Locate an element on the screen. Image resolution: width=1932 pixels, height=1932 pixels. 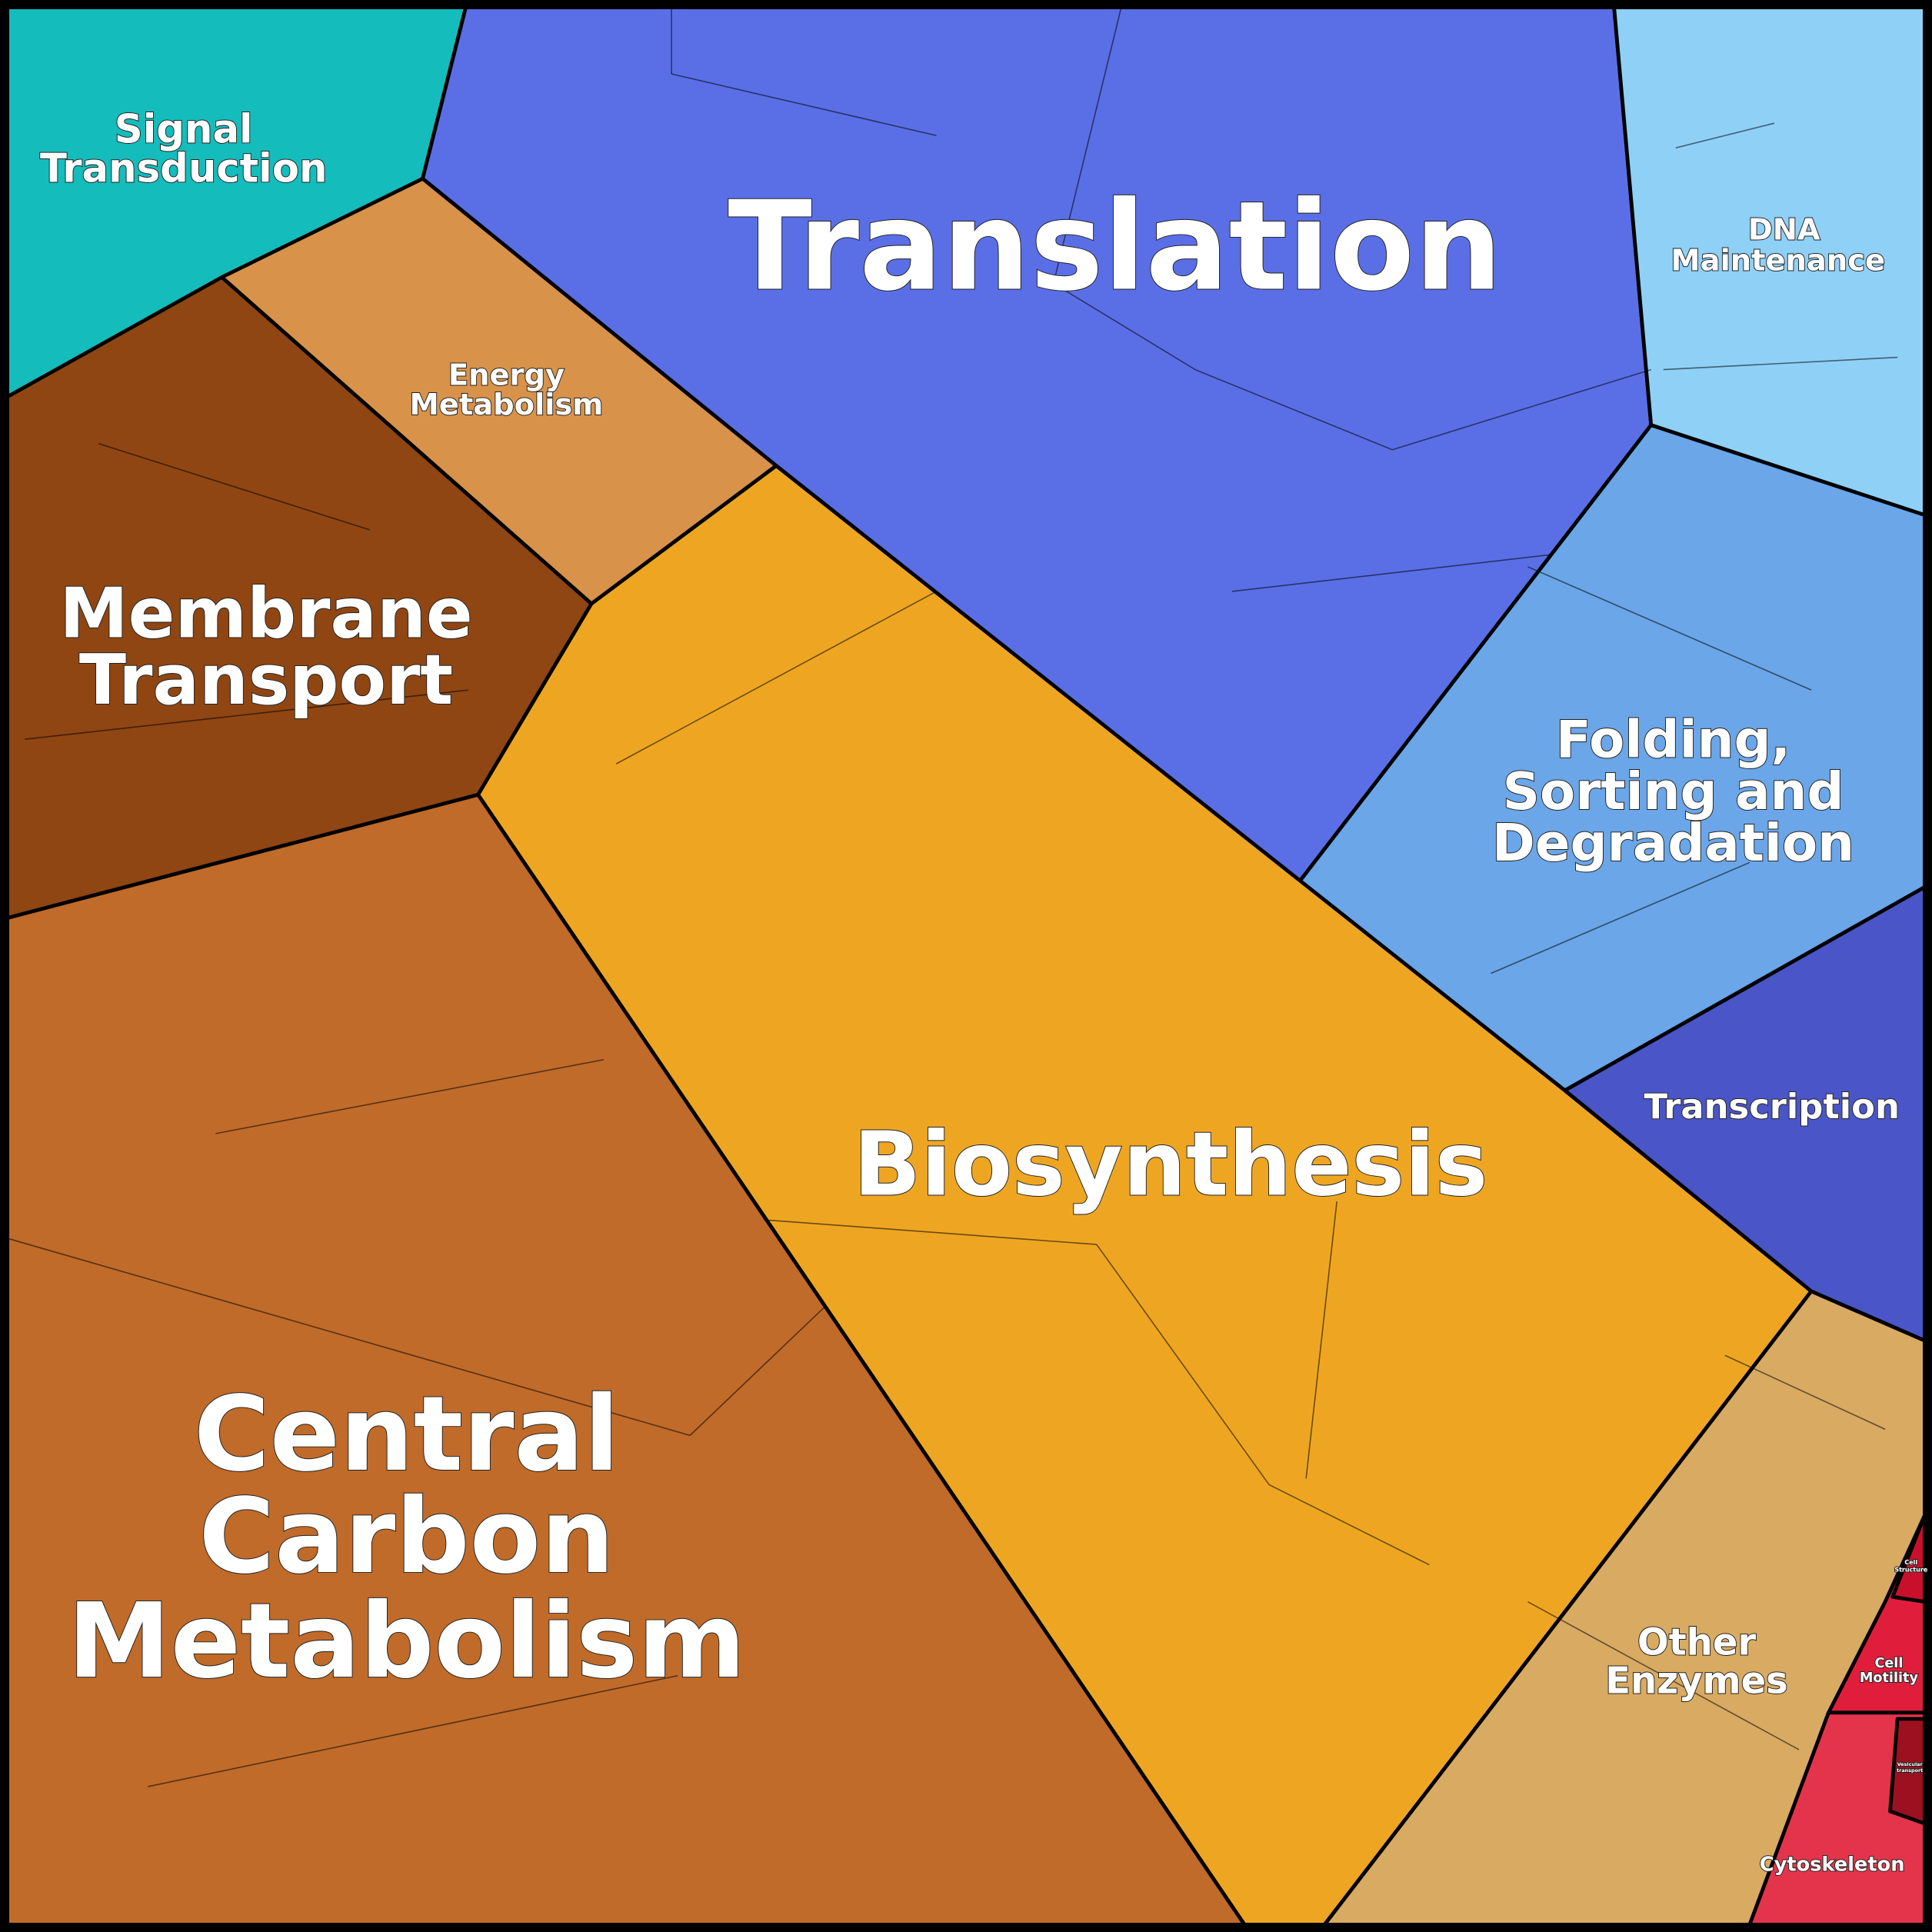
label-line: Vesicular is located at coordinates (1910, 1764).